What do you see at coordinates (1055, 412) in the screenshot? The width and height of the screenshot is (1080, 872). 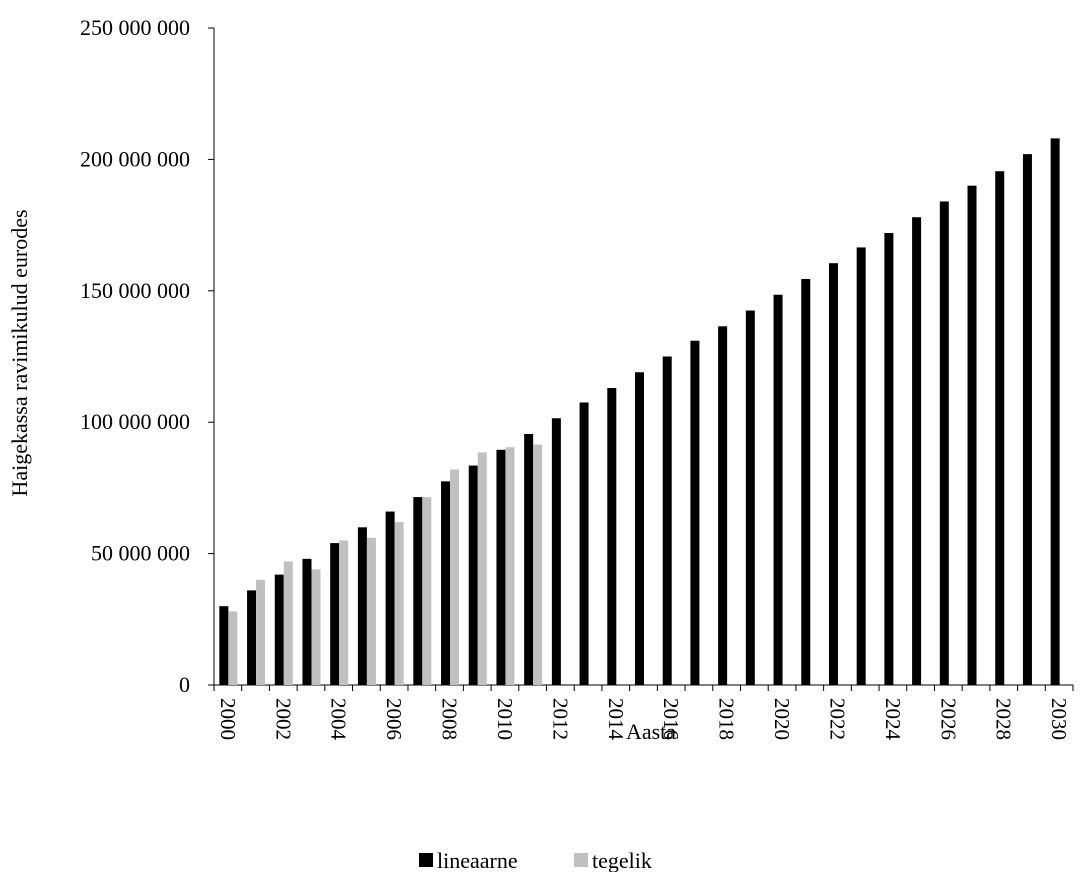 I see `bar-lineaarne-2030` at bounding box center [1055, 412].